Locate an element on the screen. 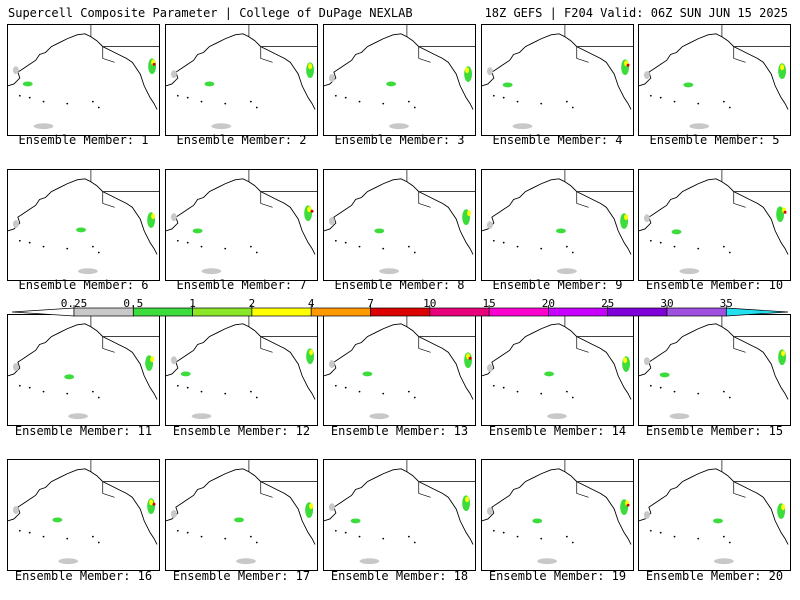 The height and width of the screenshot is (600, 800). ensemble-member-label: Ensemble Member: 16 is located at coordinates (83, 576).